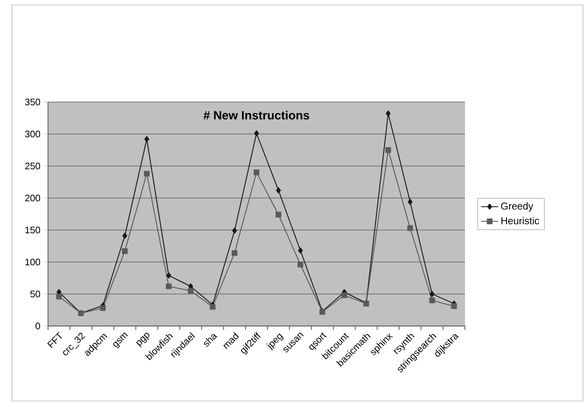 This screenshot has height=407, width=587. What do you see at coordinates (520, 220) in the screenshot?
I see `legend-label: Heuristic` at bounding box center [520, 220].